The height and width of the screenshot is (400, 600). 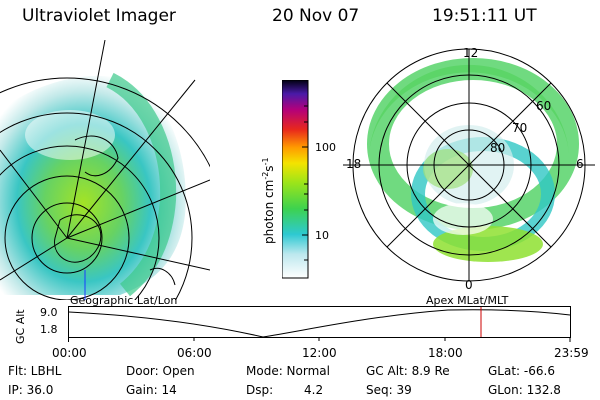 I want to click on mlat-label-70: 70, so click(x=520, y=128).